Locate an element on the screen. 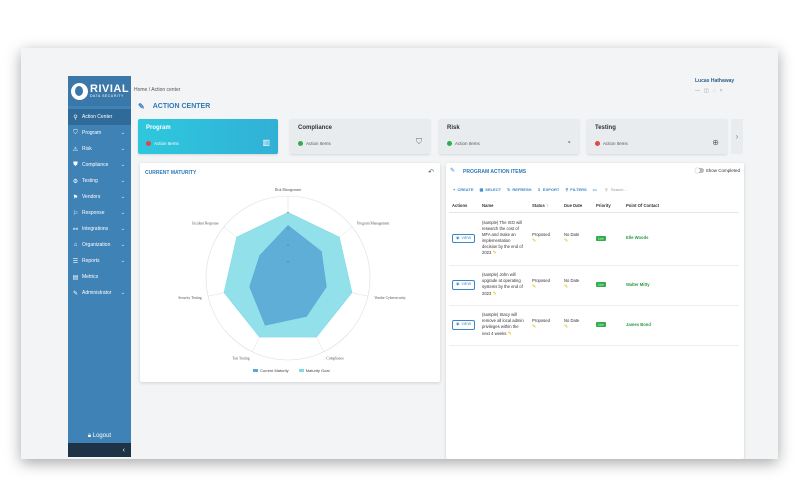  create-button: + CREATE is located at coordinates (463, 189).